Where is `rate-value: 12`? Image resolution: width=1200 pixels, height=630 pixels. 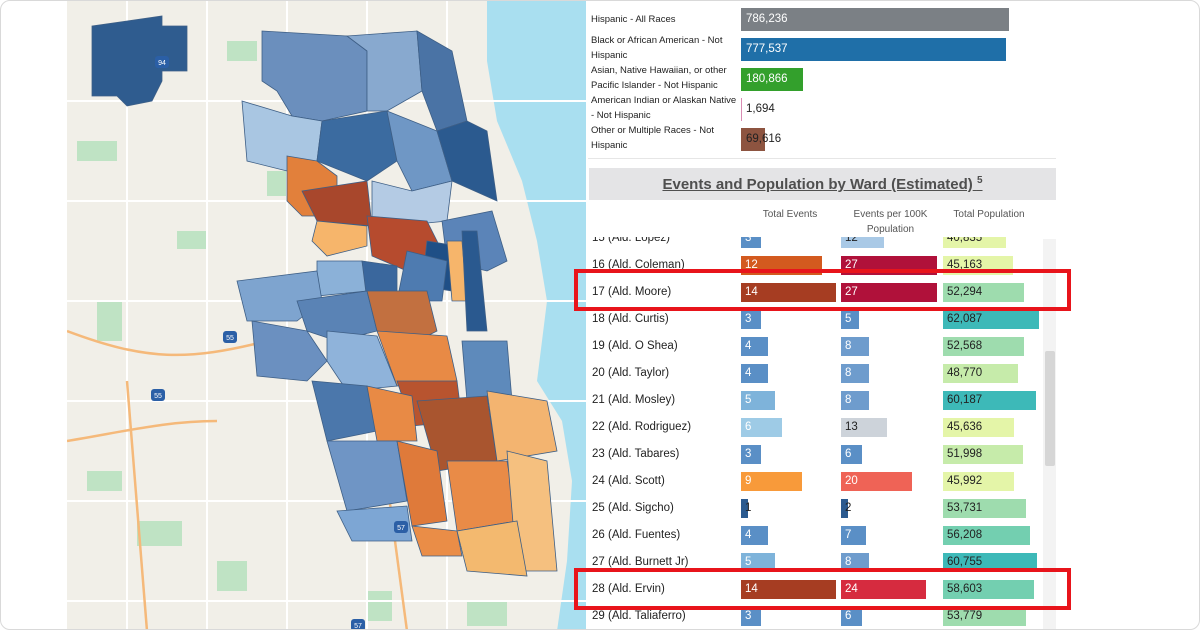 rate-value: 12 is located at coordinates (851, 240).